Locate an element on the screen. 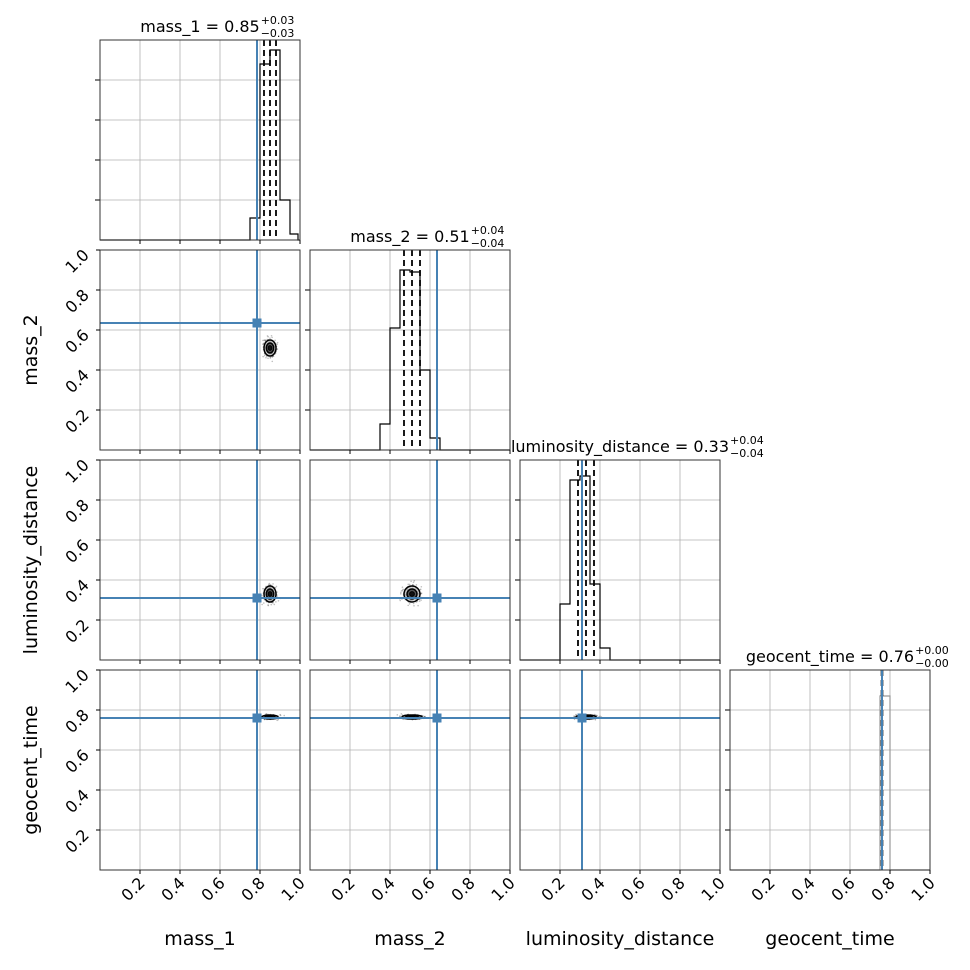 Image resolution: width=970 pixels, height=970 pixels. uncertainty-geocent_time: +0.00−0.00 is located at coordinates (932, 657).